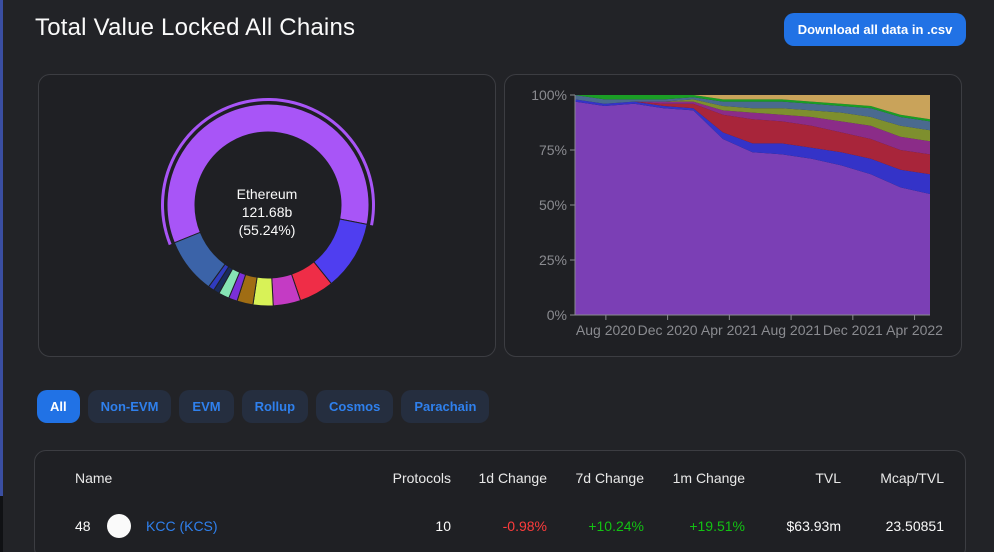  What do you see at coordinates (445, 406) in the screenshot?
I see `filter-parachain: Parachain` at bounding box center [445, 406].